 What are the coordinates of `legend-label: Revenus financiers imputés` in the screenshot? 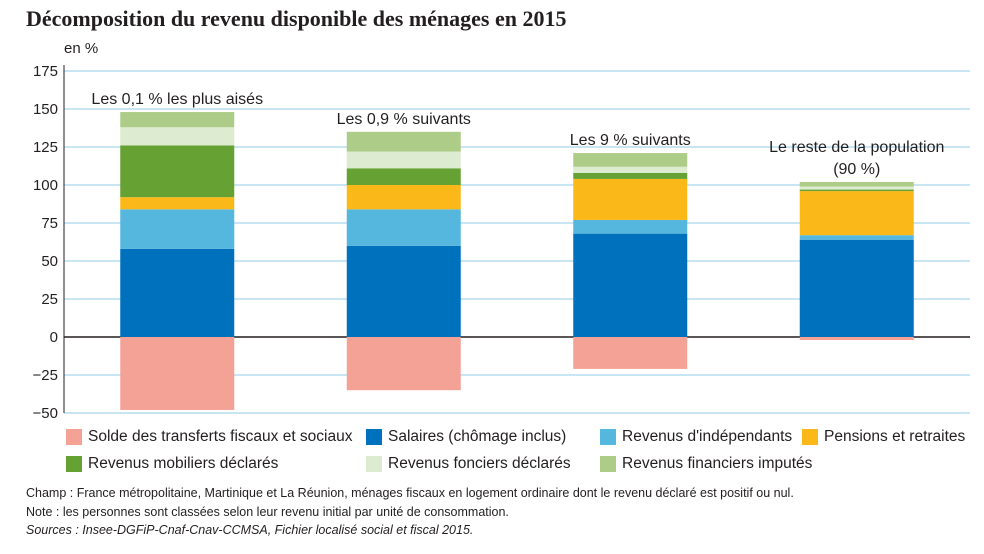 It's located at (717, 463).